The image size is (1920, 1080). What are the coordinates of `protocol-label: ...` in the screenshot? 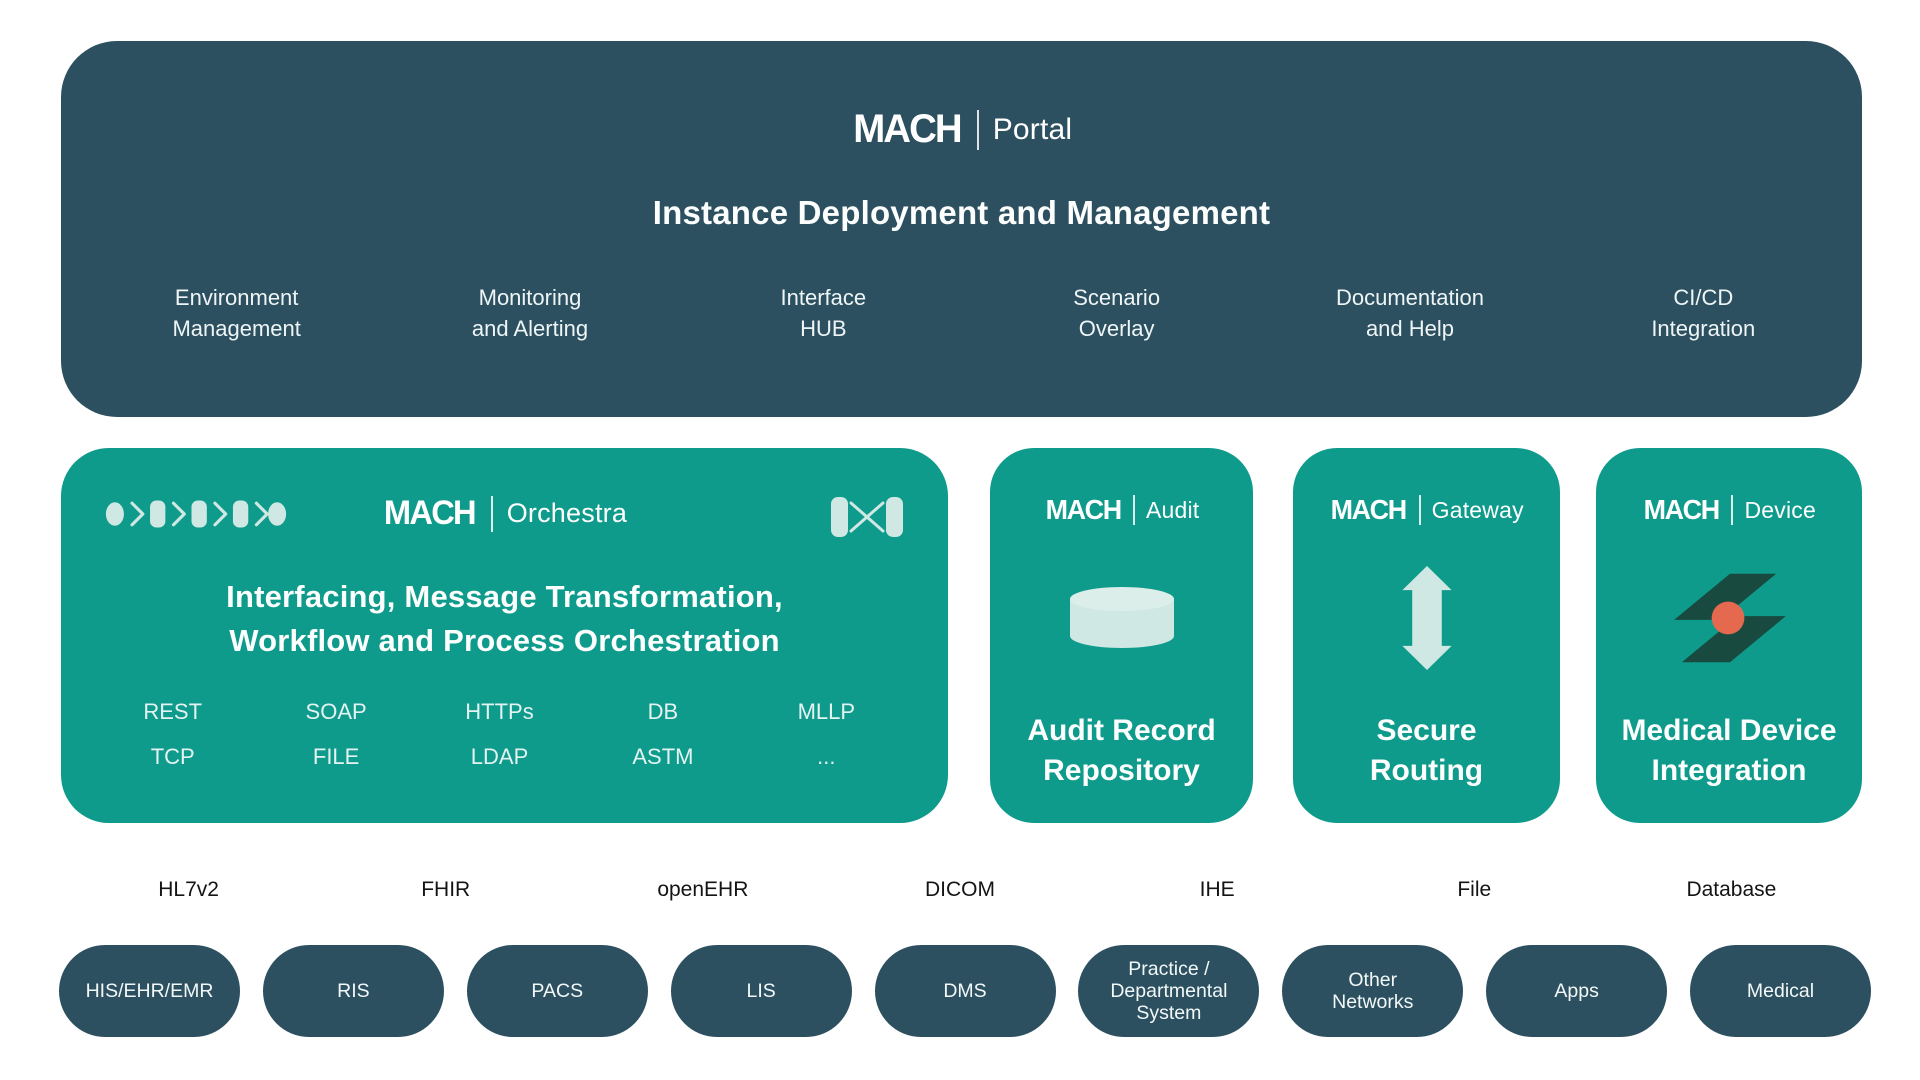 It's located at (826, 756).